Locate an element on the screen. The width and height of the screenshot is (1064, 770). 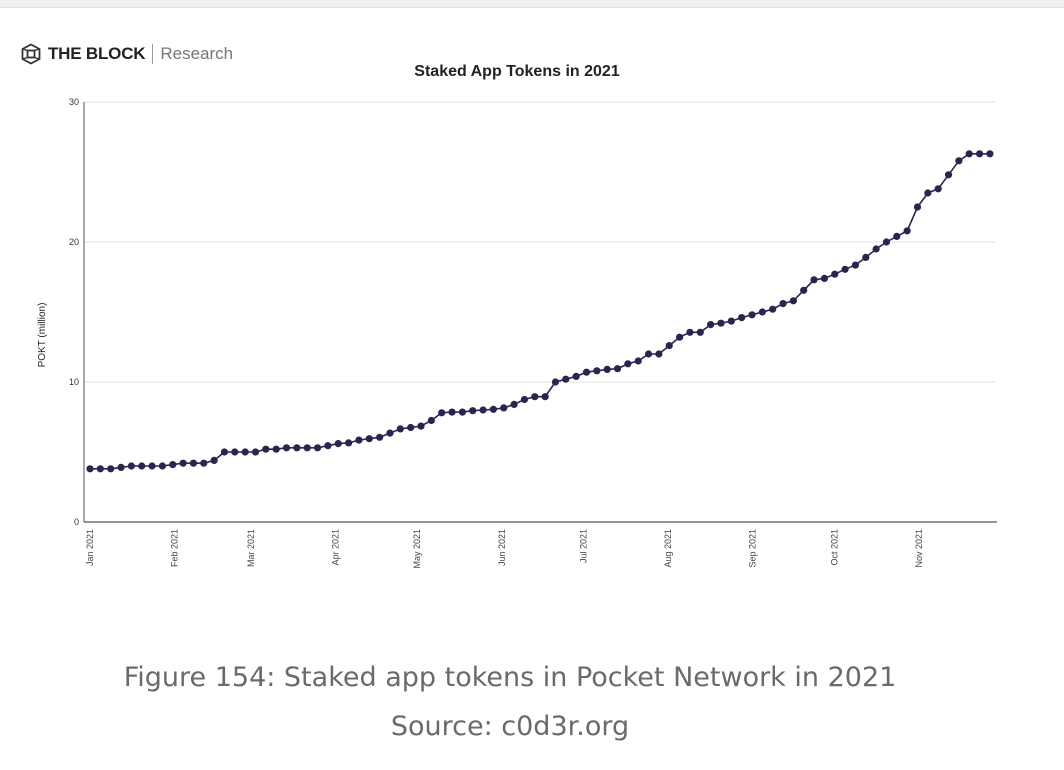
y-axis-label: POKT (million) is located at coordinates (42, 335).